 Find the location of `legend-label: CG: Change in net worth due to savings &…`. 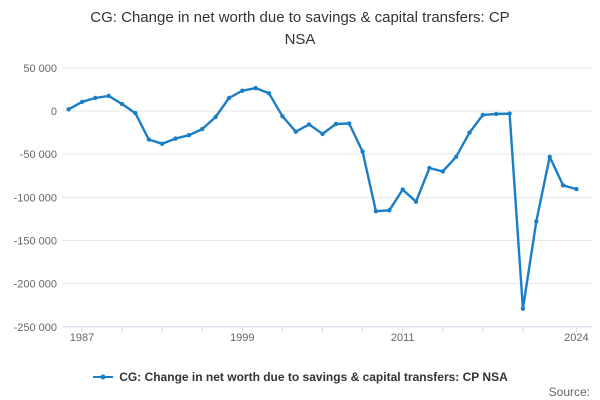

legend-label: CG: Change in net worth due to savings &… is located at coordinates (313, 377).